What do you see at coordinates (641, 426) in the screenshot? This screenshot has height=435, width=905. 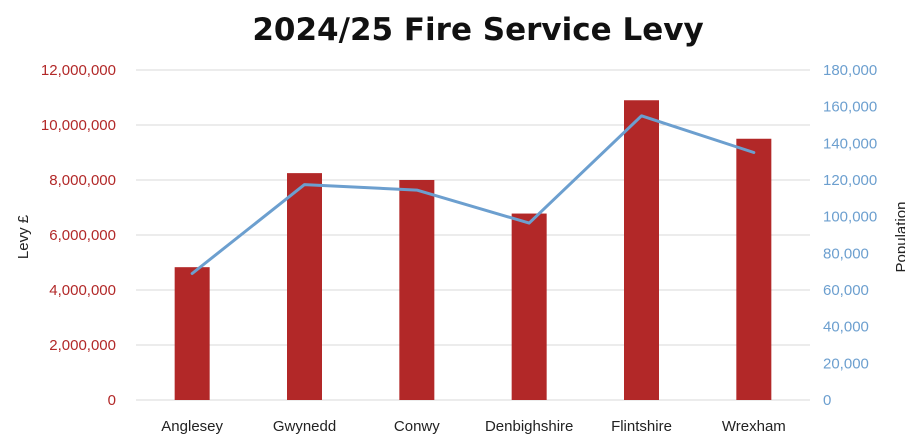 I see `x-tick-label: Flintshire` at bounding box center [641, 426].